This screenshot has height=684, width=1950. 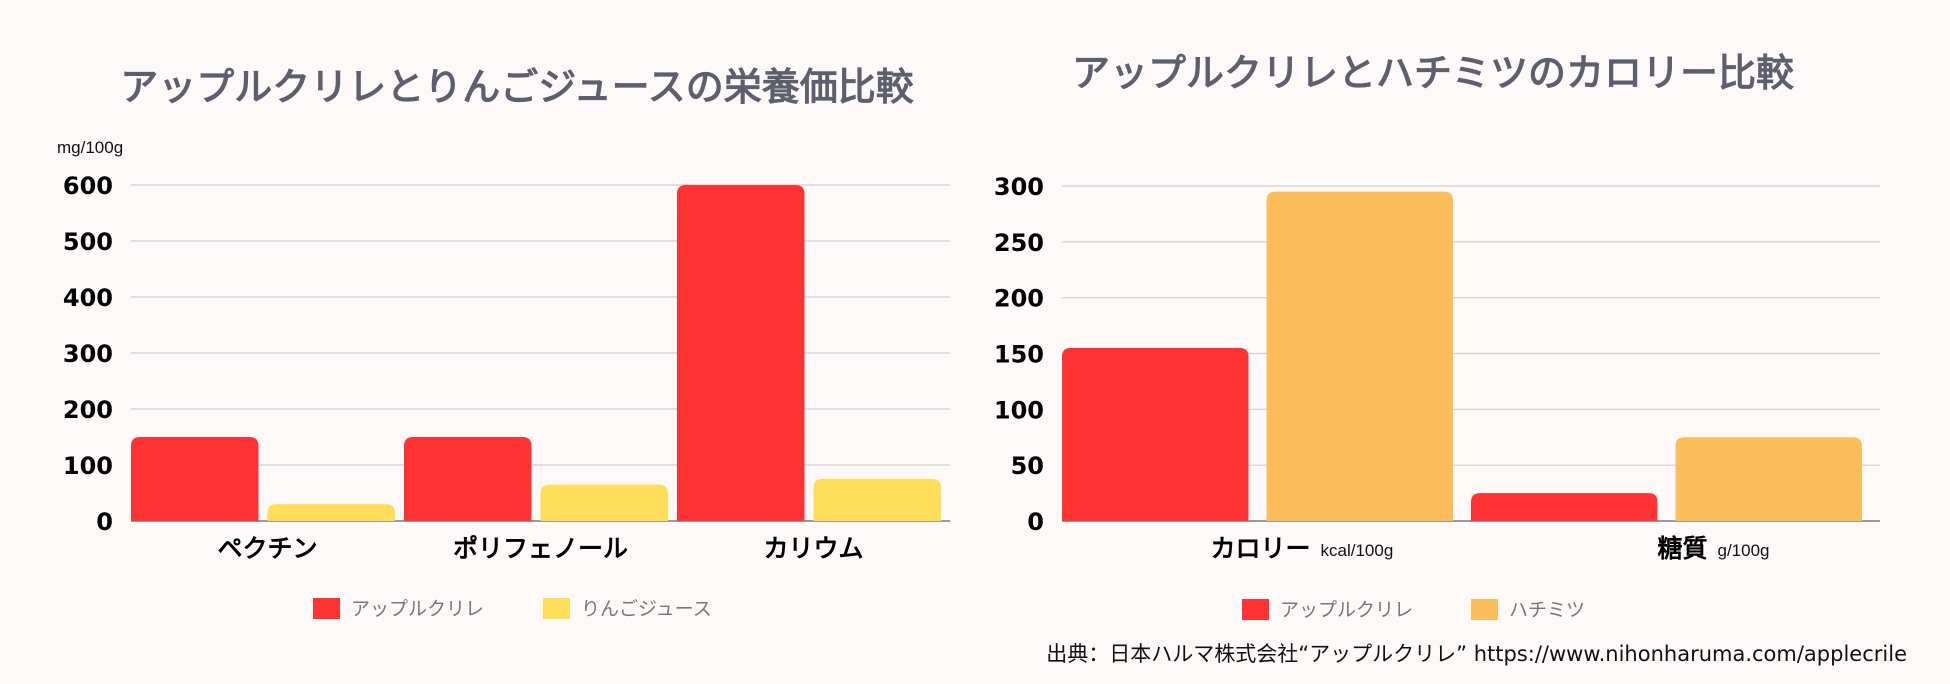 I want to click on y-tick-label: 500, so click(x=88, y=242).